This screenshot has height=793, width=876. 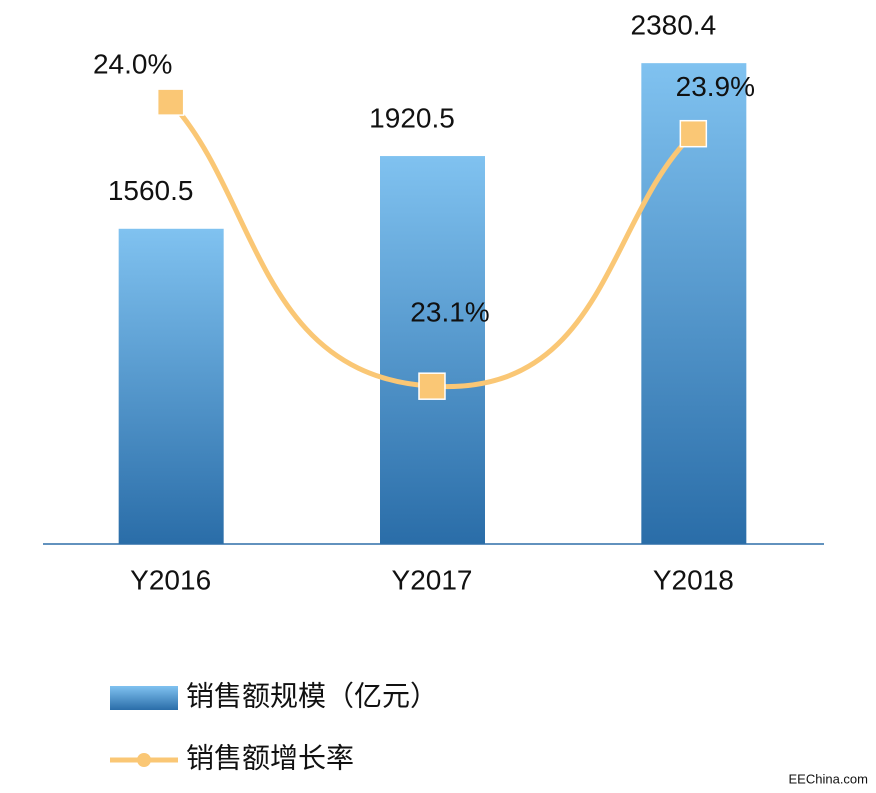 I want to click on line-value-label: 23.9%, so click(x=715, y=86).